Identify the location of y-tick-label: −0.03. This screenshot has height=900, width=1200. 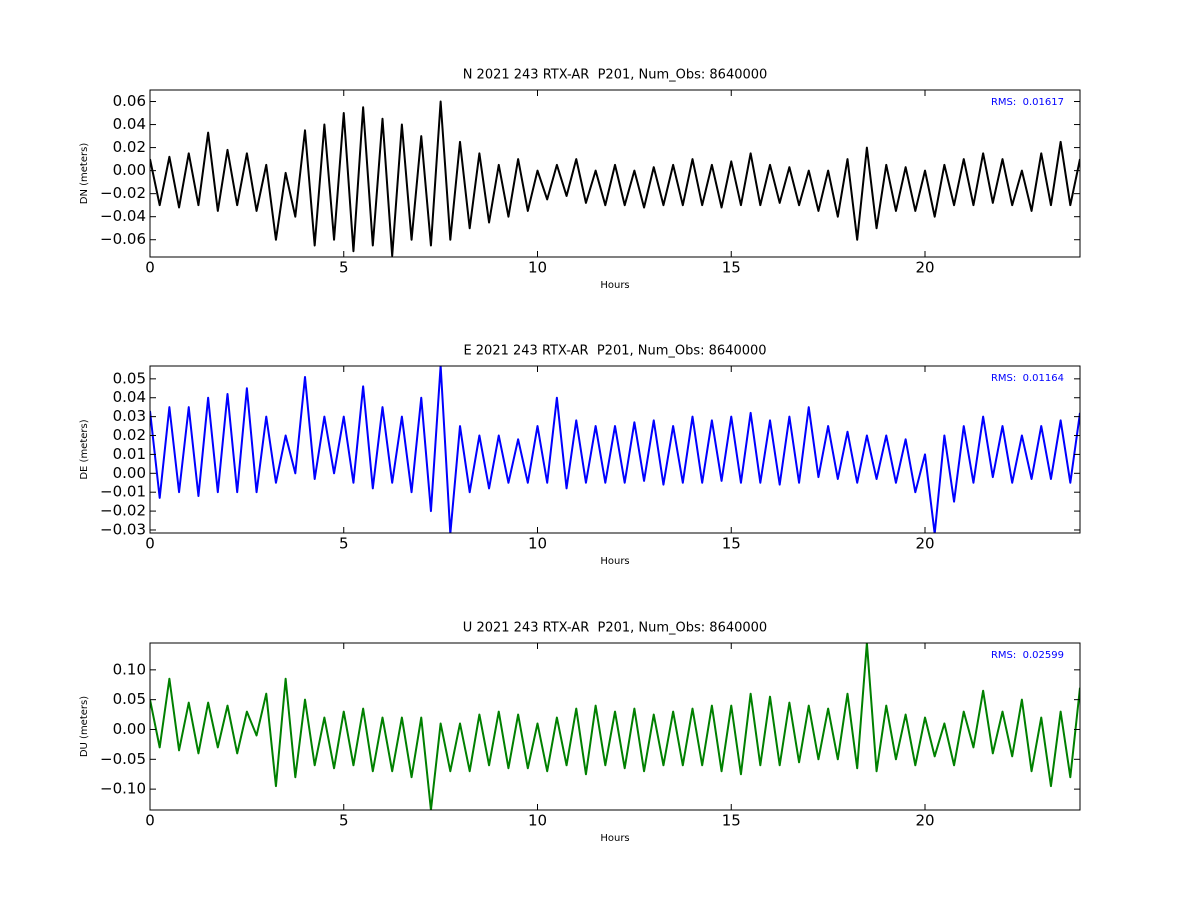
(123, 529).